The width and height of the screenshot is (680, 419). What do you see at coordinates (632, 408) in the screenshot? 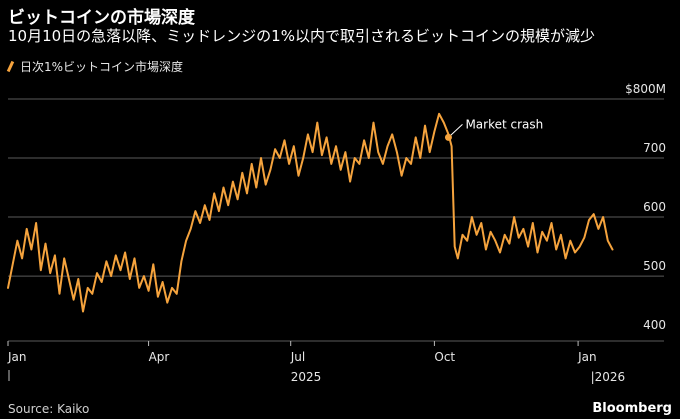
I see `brand-logo: Bloomberg` at bounding box center [632, 408].